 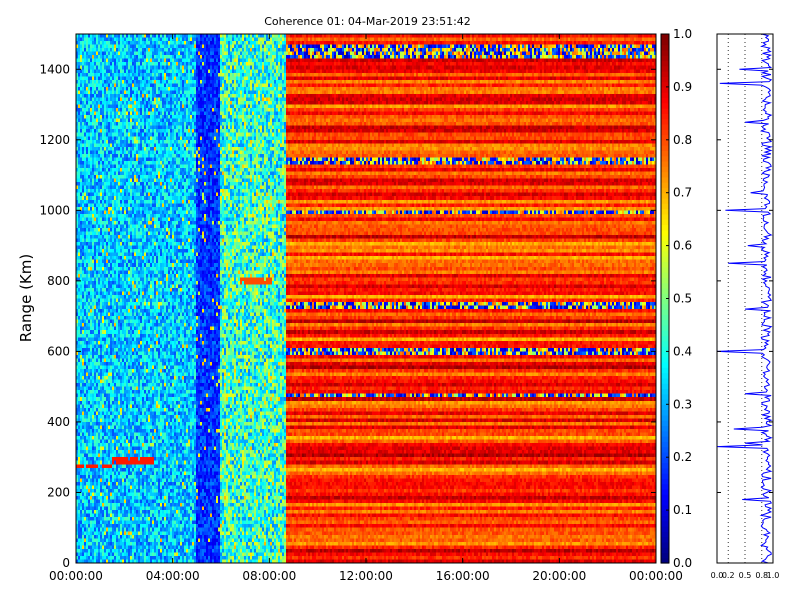 I want to click on y-tick-label: 800, so click(x=58, y=281).